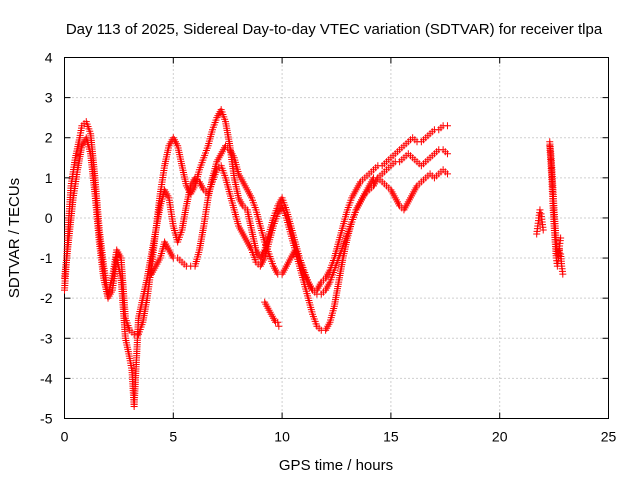 The height and width of the screenshot is (480, 640). I want to click on y-tick-label: -5, so click(46, 419).